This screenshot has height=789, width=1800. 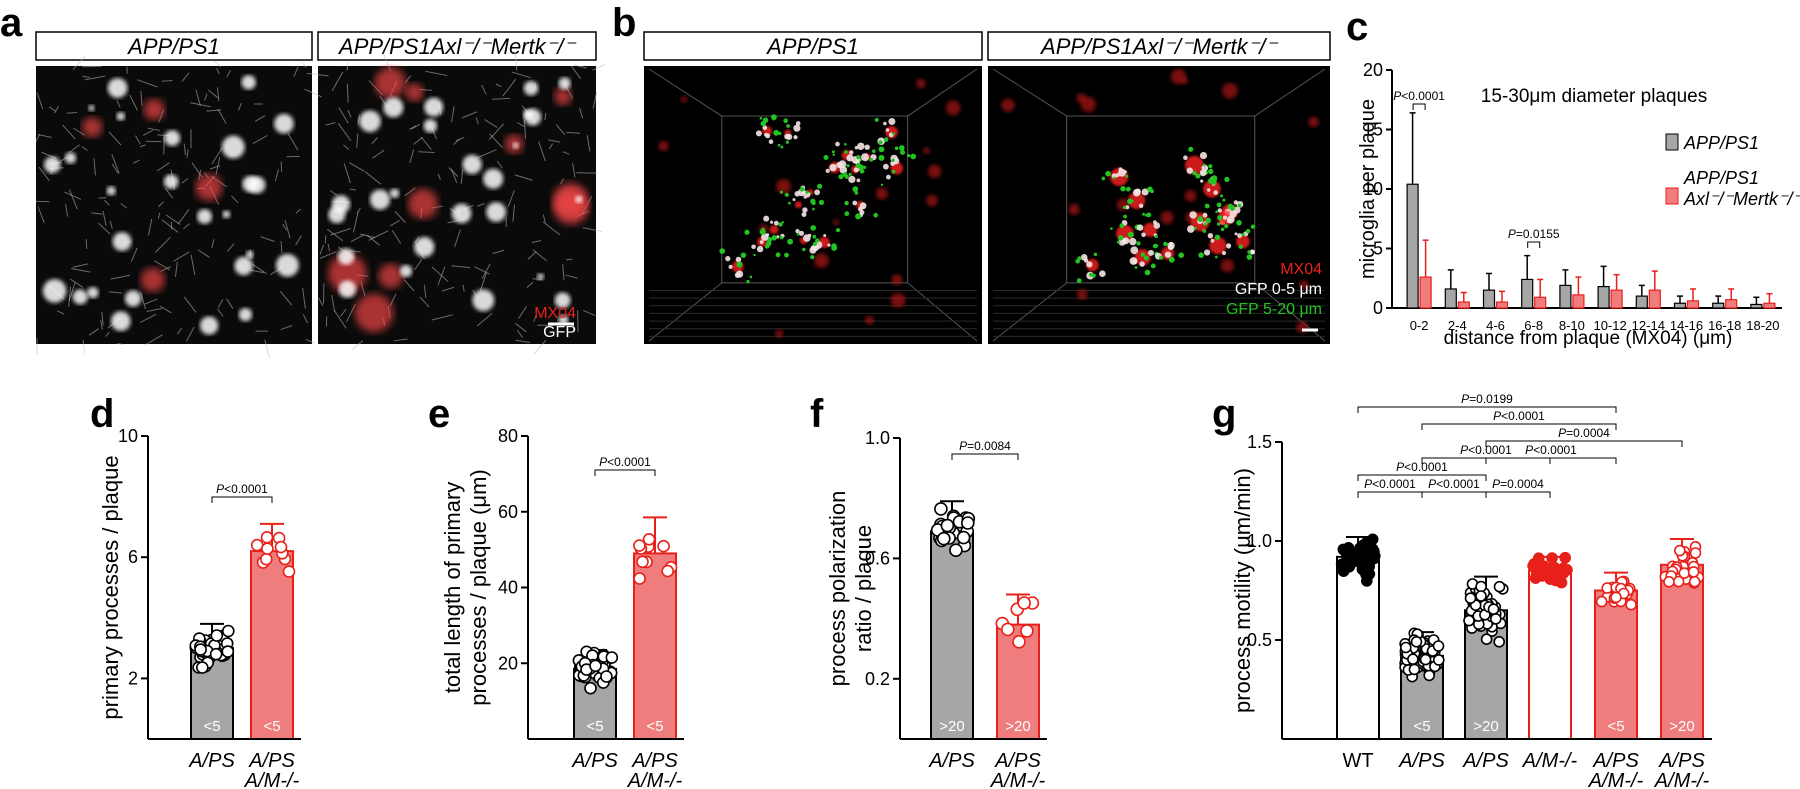 I want to click on chart-c-y-tick-label: 15, so click(x=1373, y=130).